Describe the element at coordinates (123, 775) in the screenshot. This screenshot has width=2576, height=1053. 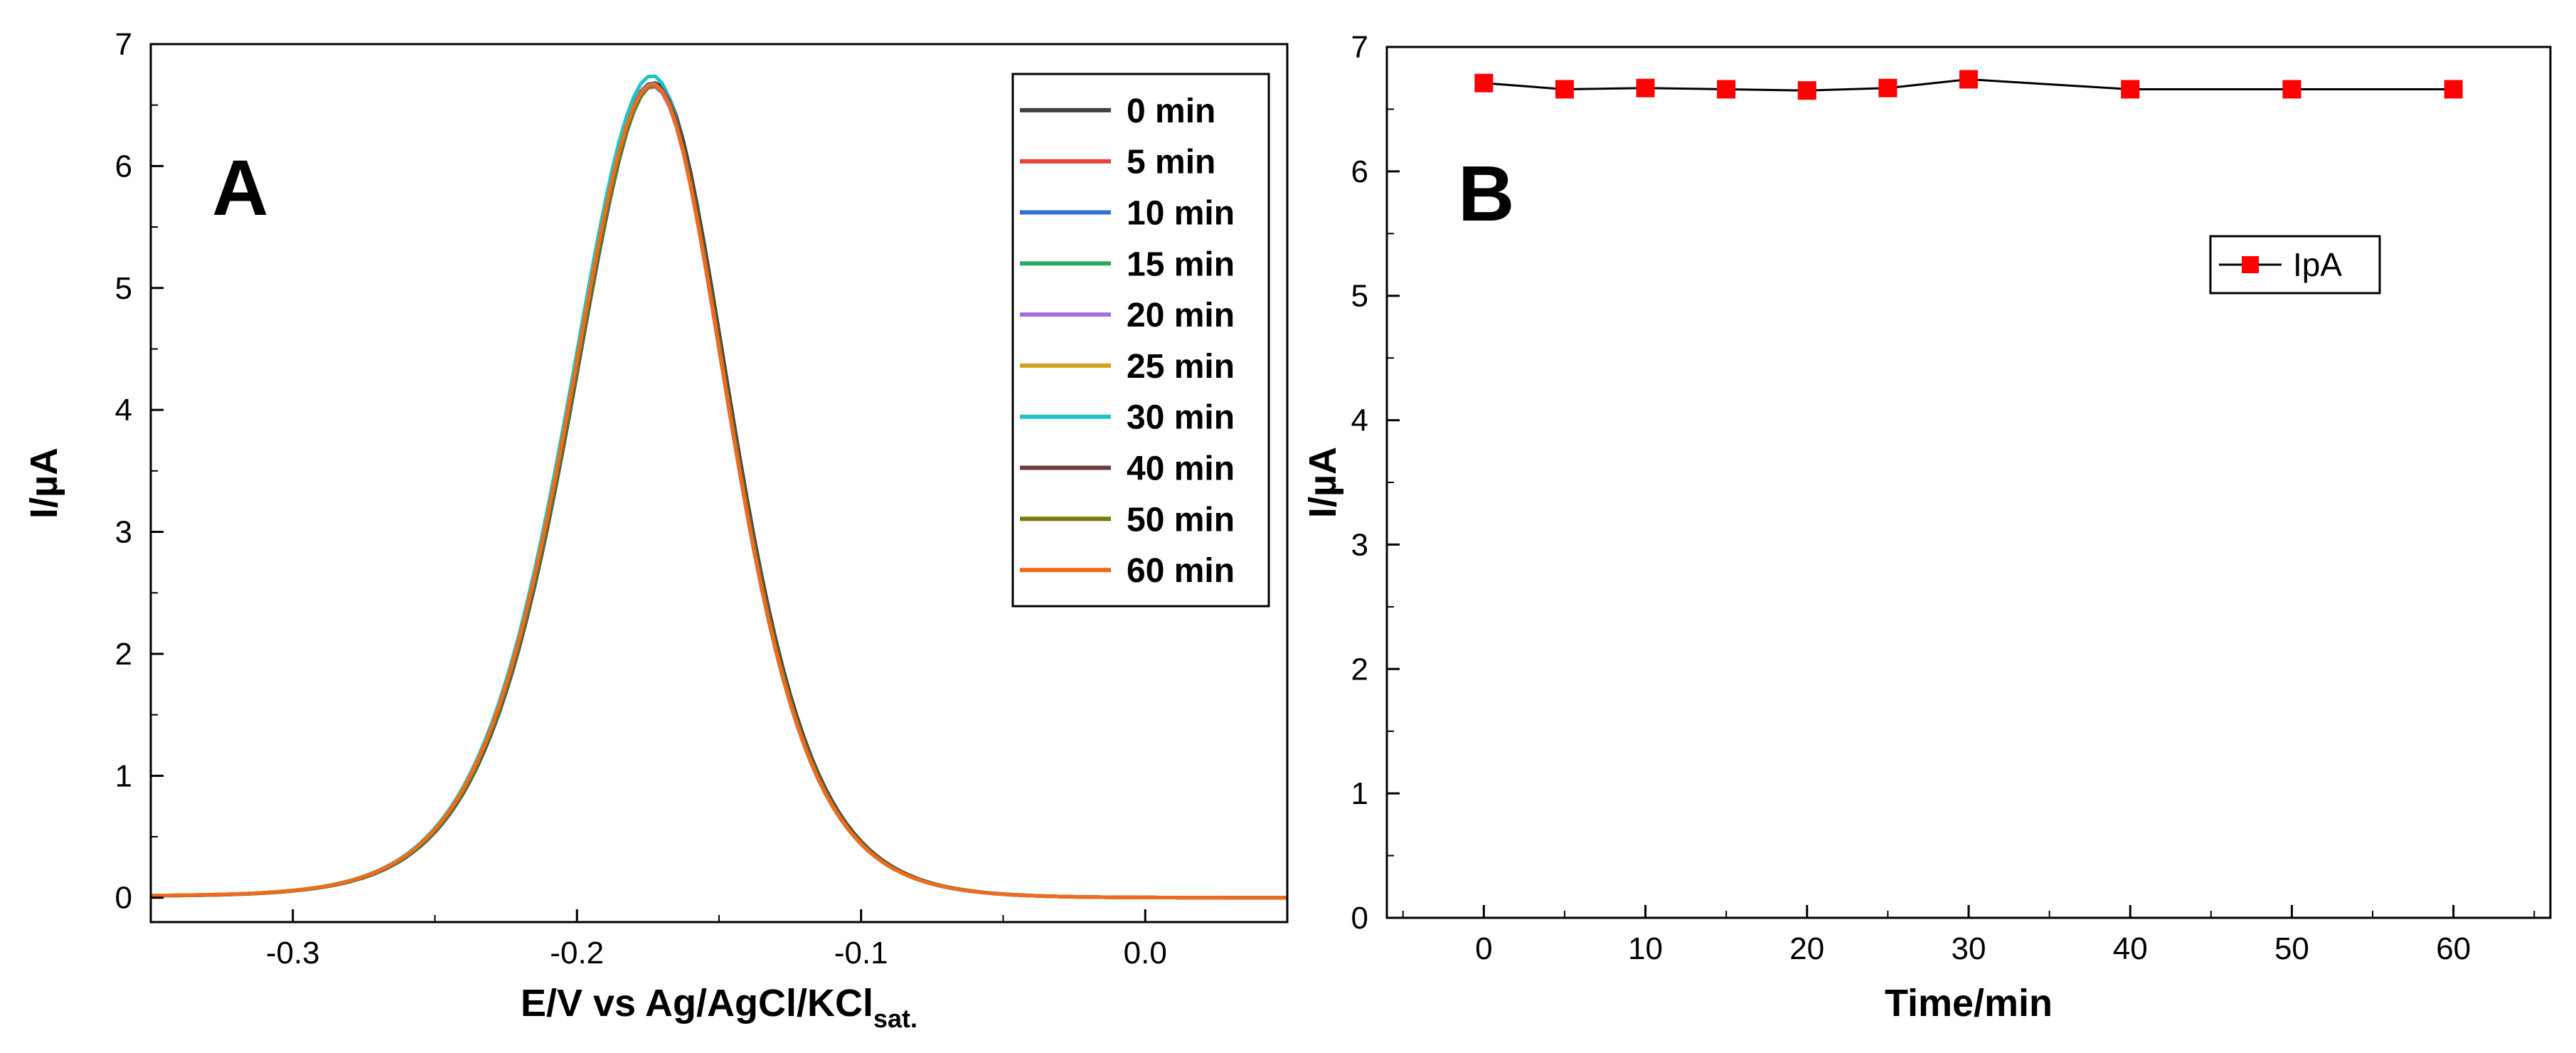
I see `panel-a-y-tick-label: 1` at that location.